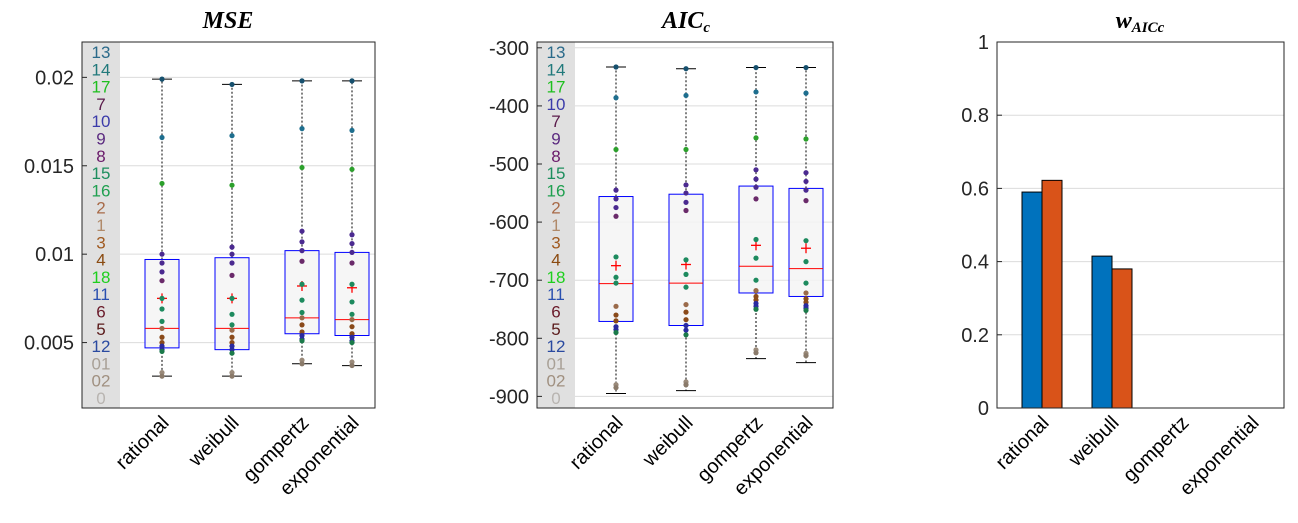  Describe the element at coordinates (975, 336) in the screenshot. I see `y-tick-label: 0.2` at that location.